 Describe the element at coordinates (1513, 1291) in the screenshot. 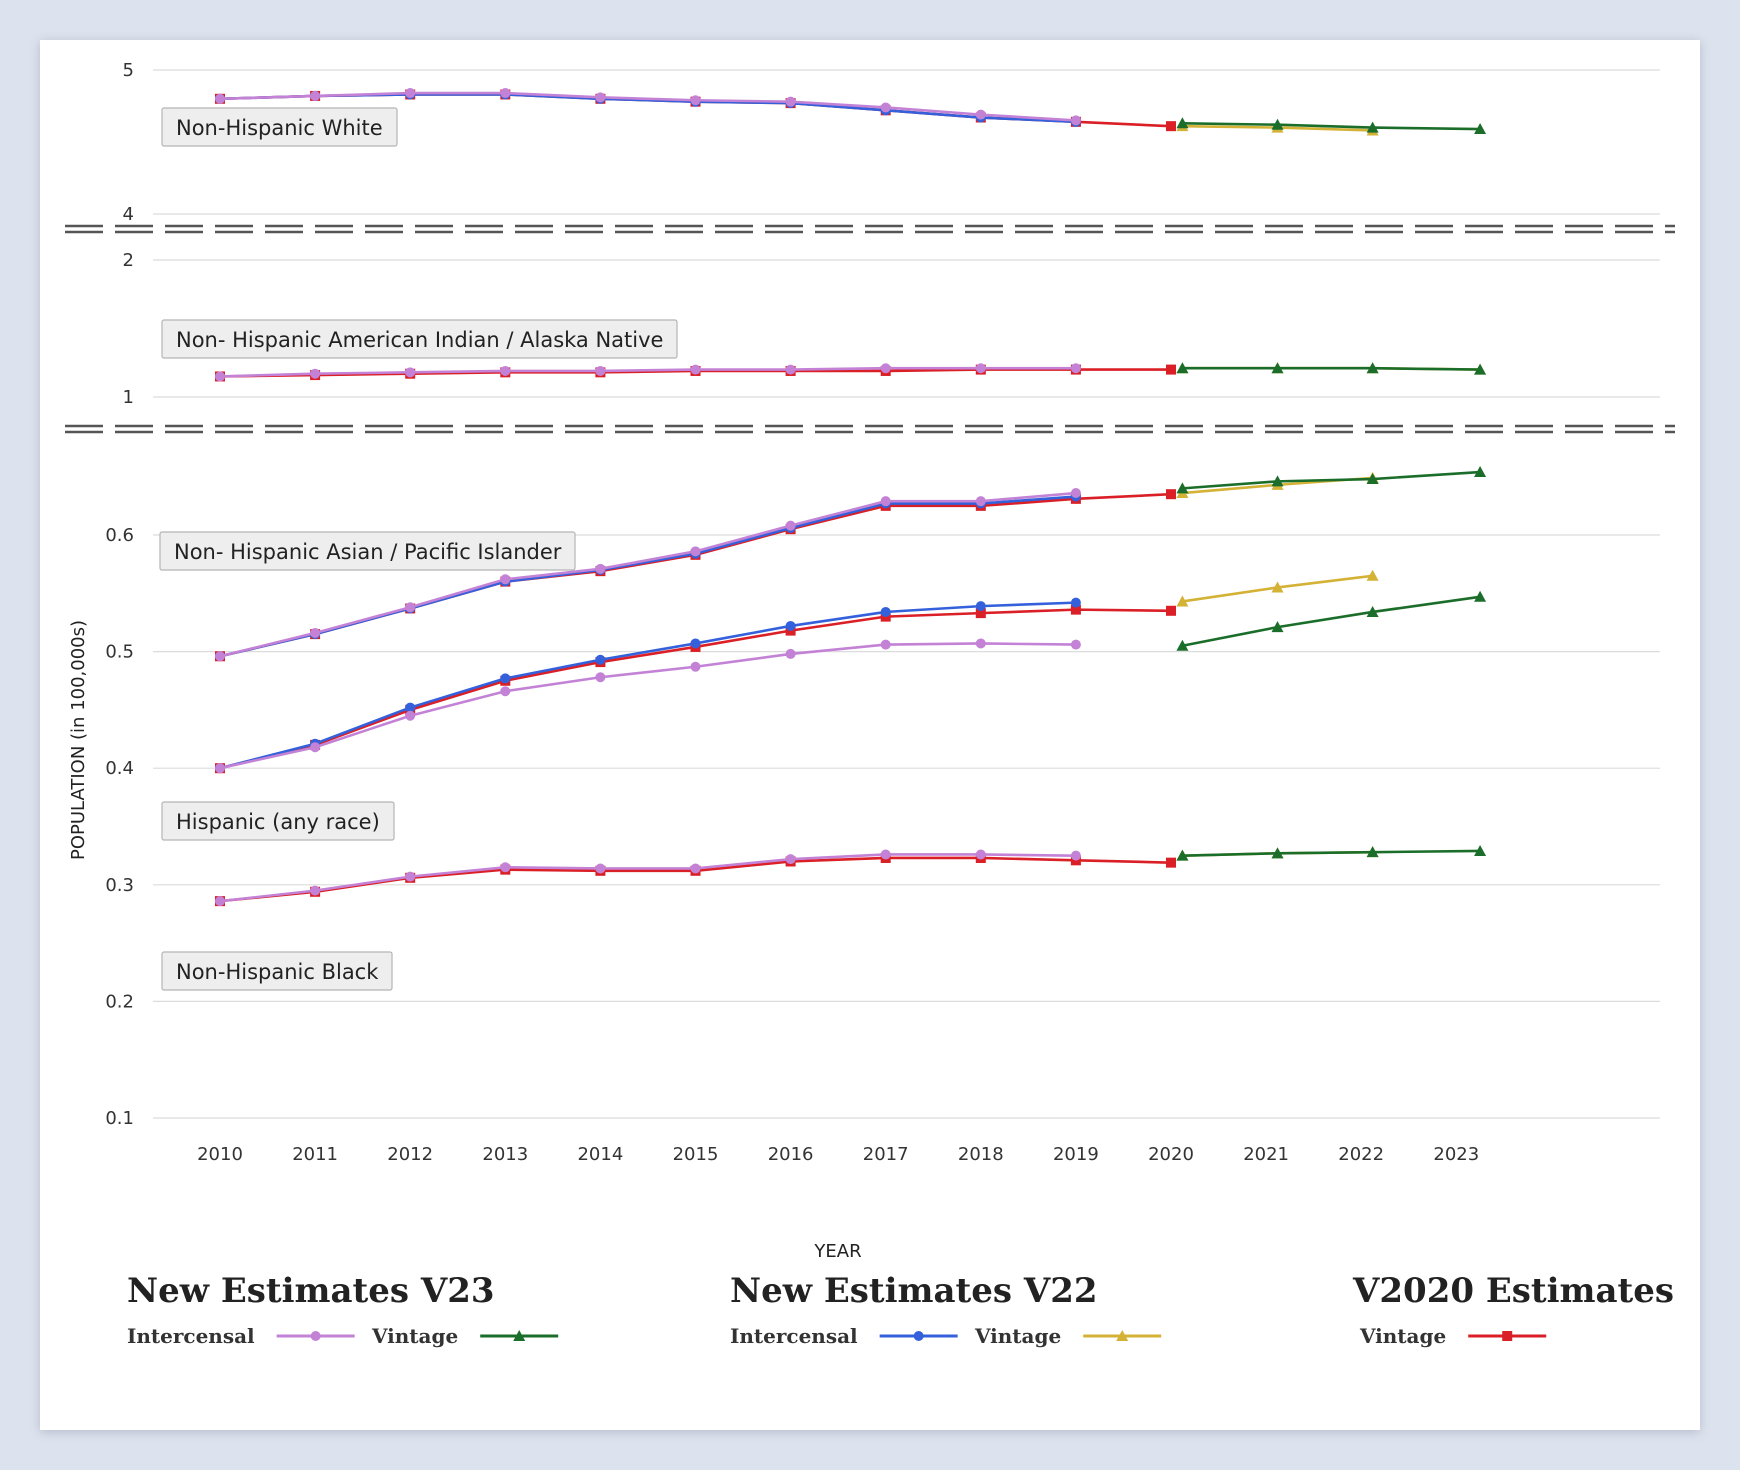

I see `legend-group-title: V2020 Estimates` at that location.